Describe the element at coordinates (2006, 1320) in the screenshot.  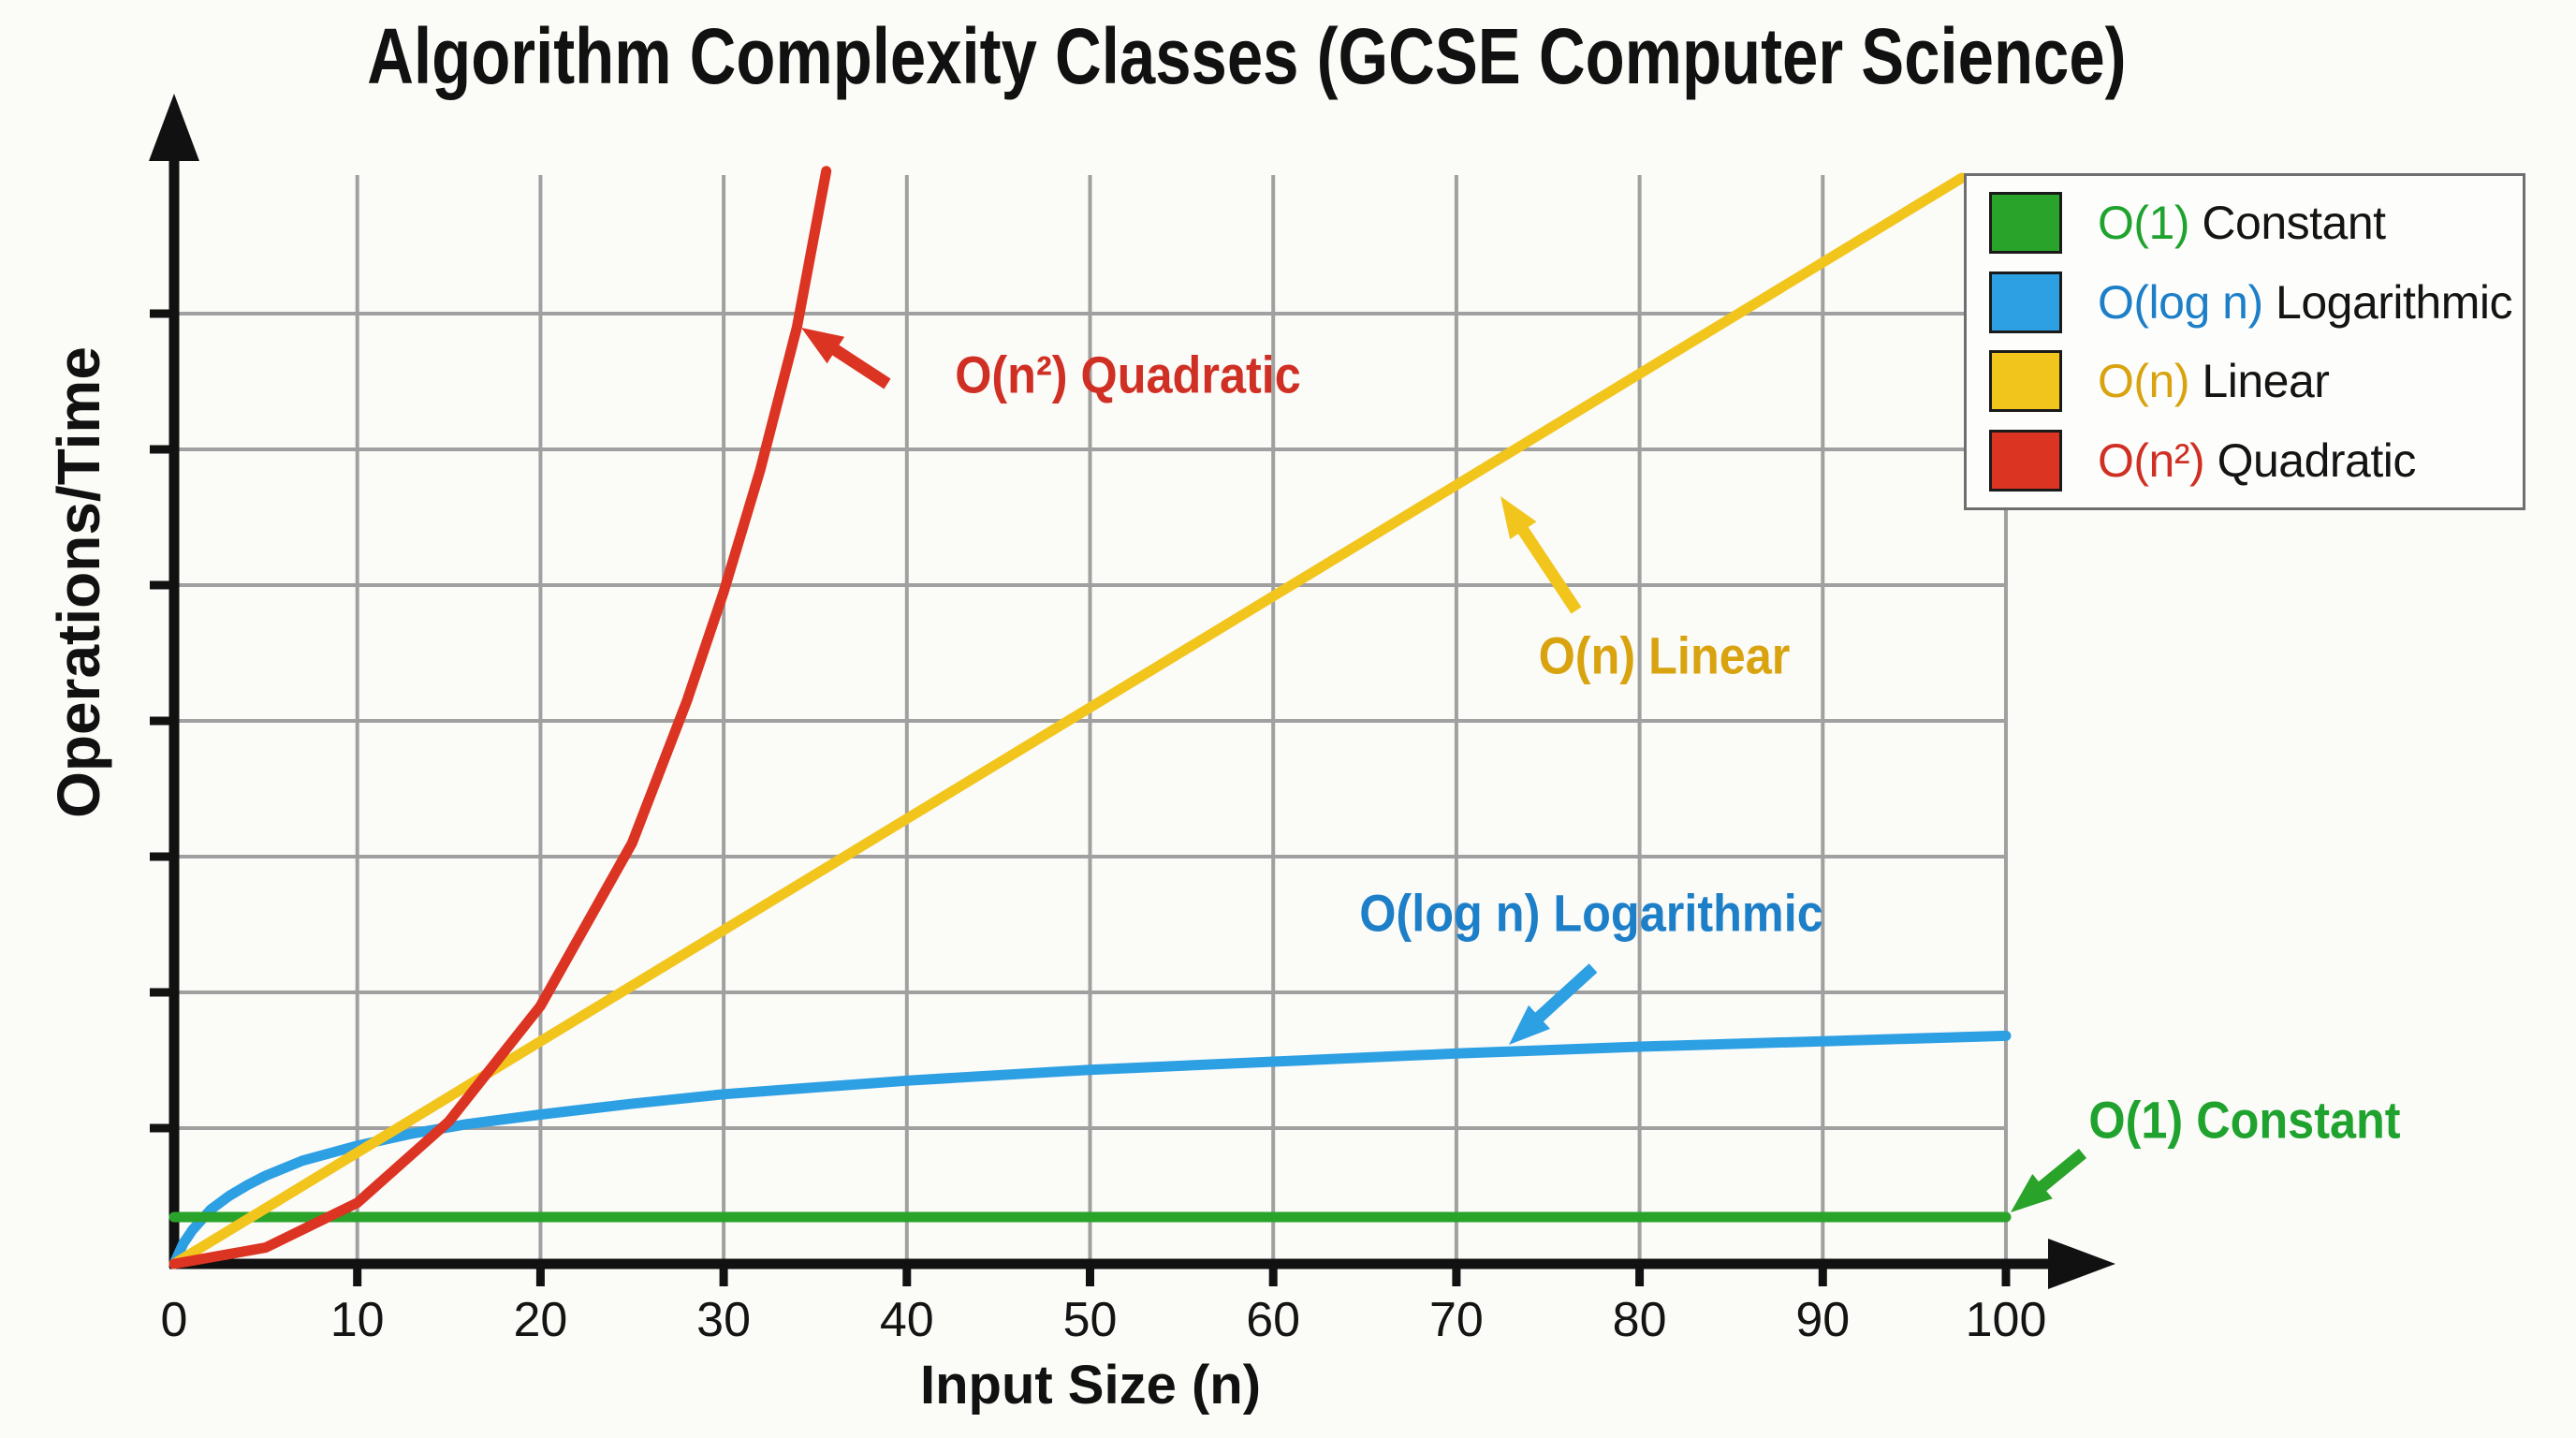
I see `x-tick-label-100: 100` at that location.